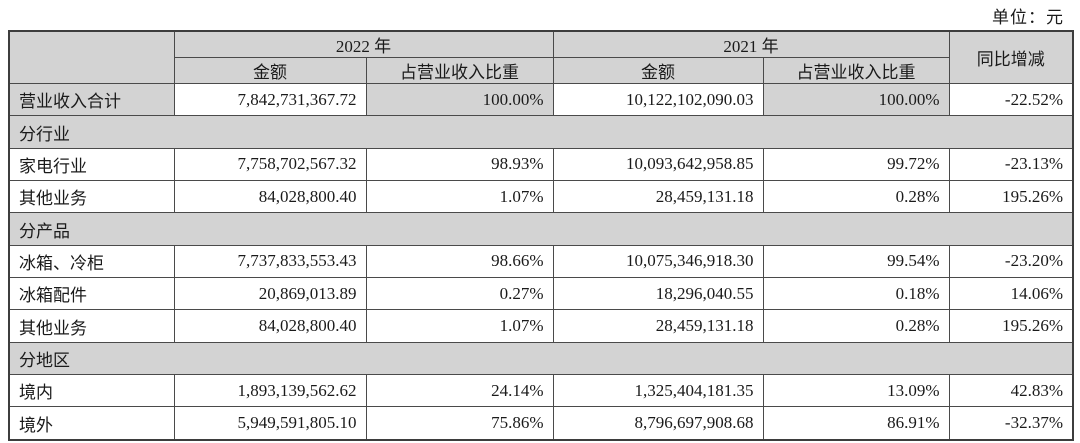 Image resolution: width=1080 pixels, height=443 pixels. What do you see at coordinates (1011, 294) in the screenshot?
I see `cell-yoy: 14.06%` at bounding box center [1011, 294].